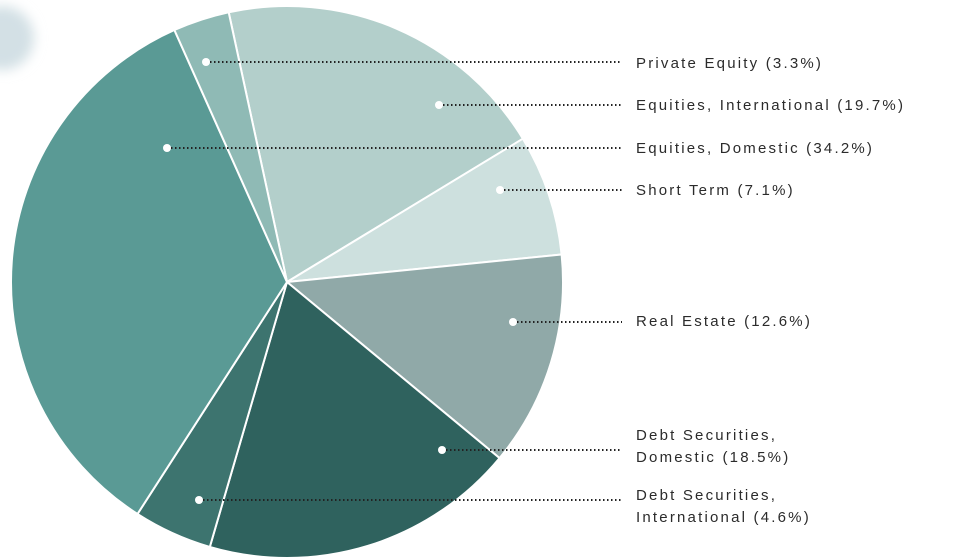 Image resolution: width=960 pixels, height=559 pixels. Describe the element at coordinates (17, 38) in the screenshot. I see `decoration` at that location.